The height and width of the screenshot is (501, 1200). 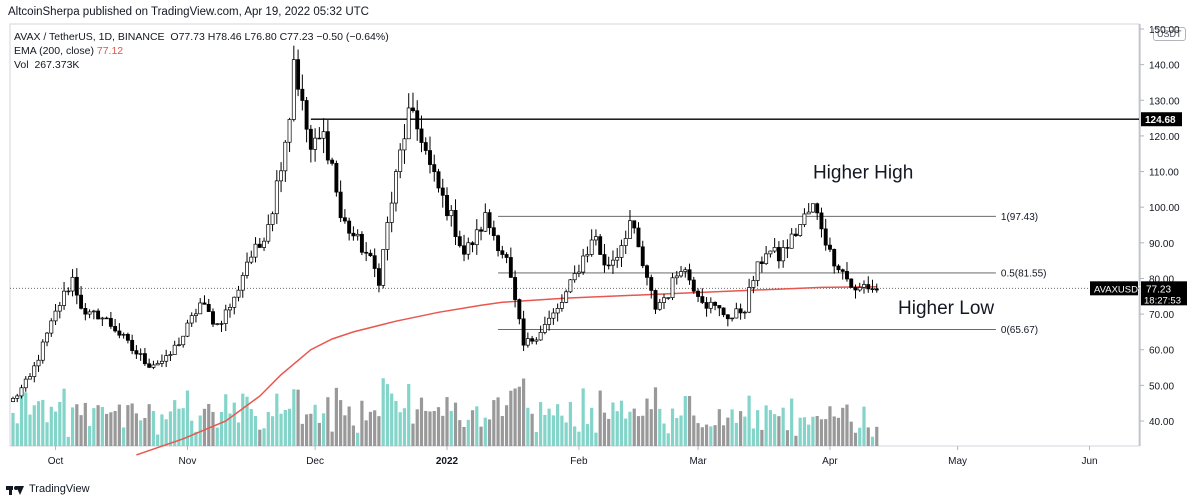 I want to click on y-tick-label: 140.00, so click(x=1164, y=66).